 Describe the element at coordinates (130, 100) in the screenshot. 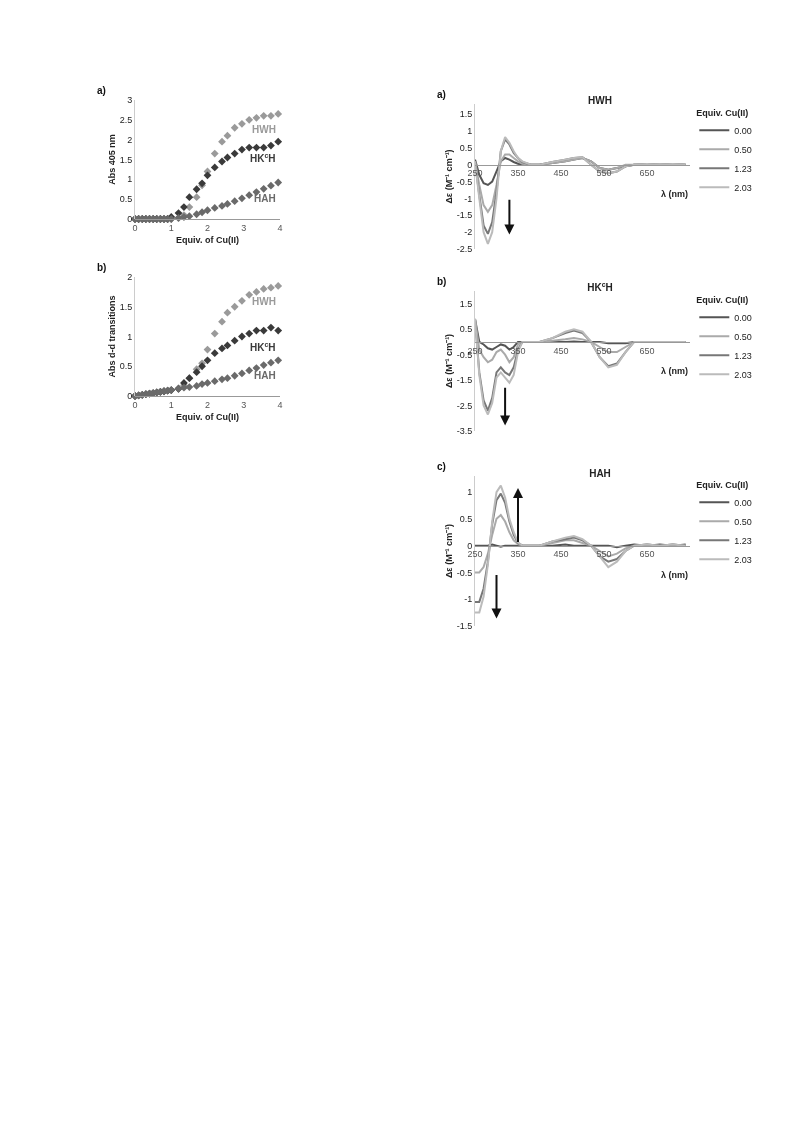

I see `y-tick-label: 3` at that location.